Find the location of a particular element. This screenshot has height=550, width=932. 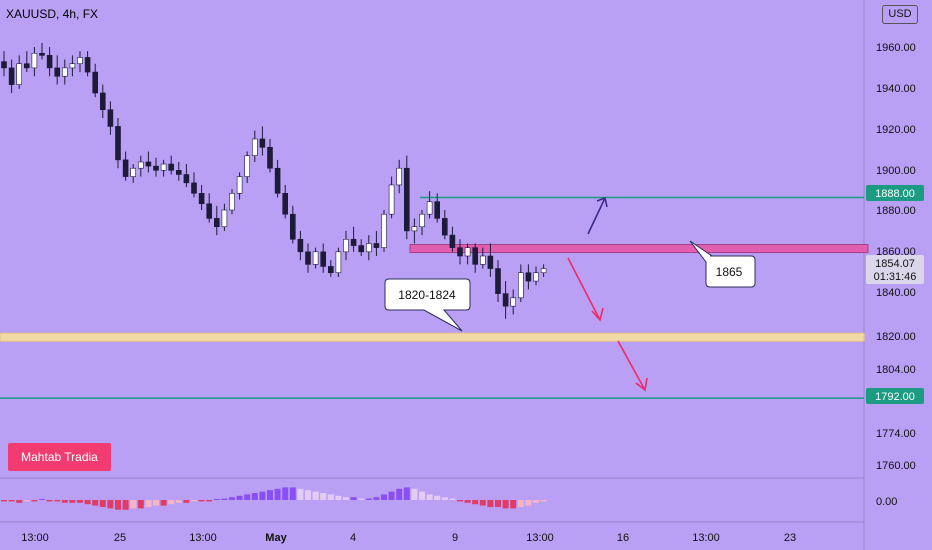

x-tick-label: 9 is located at coordinates (455, 538).